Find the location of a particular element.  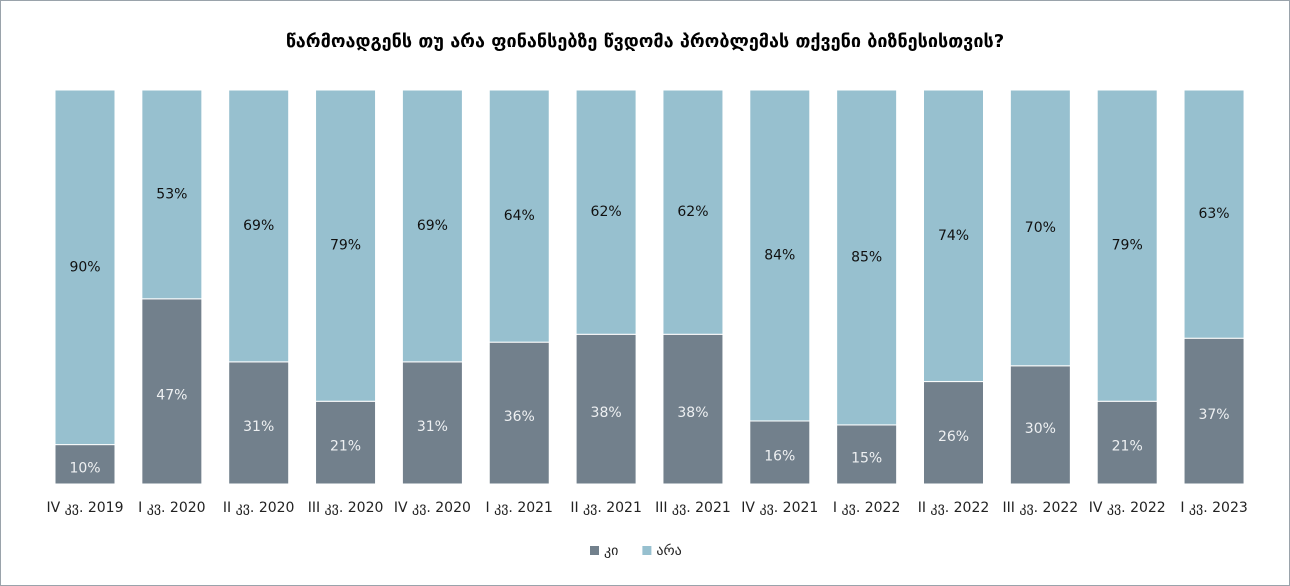

data-label: 30% is located at coordinates (1040, 429).